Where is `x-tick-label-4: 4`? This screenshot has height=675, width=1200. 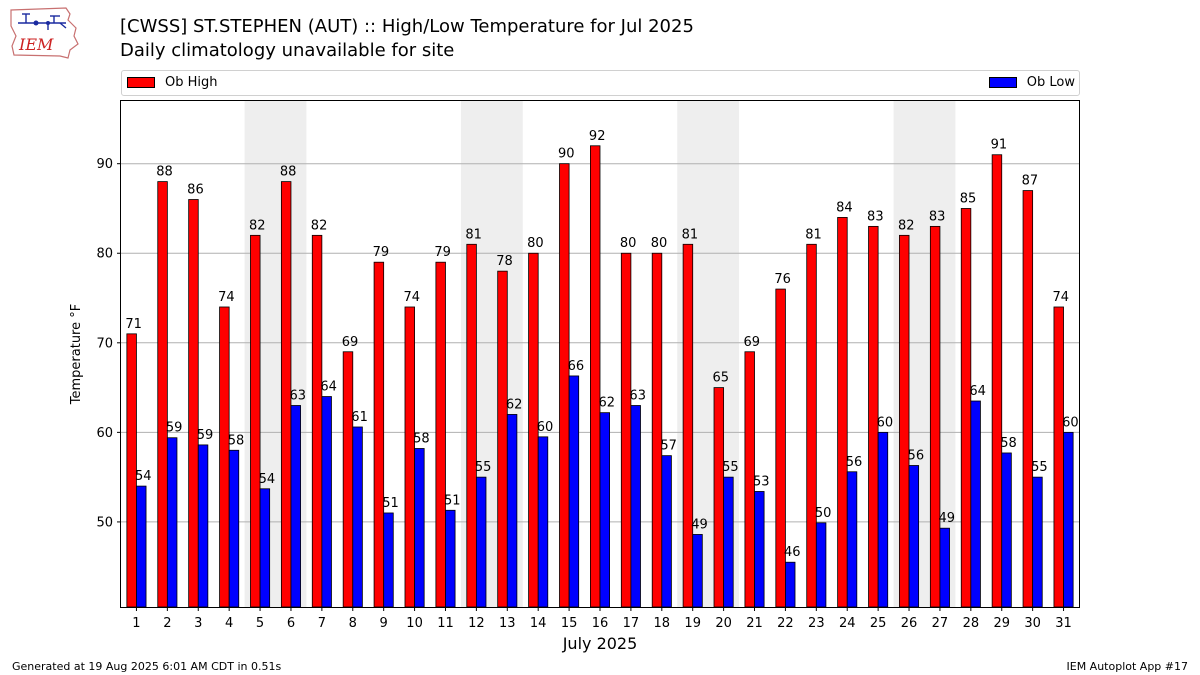
x-tick-label-4: 4 is located at coordinates (229, 623).